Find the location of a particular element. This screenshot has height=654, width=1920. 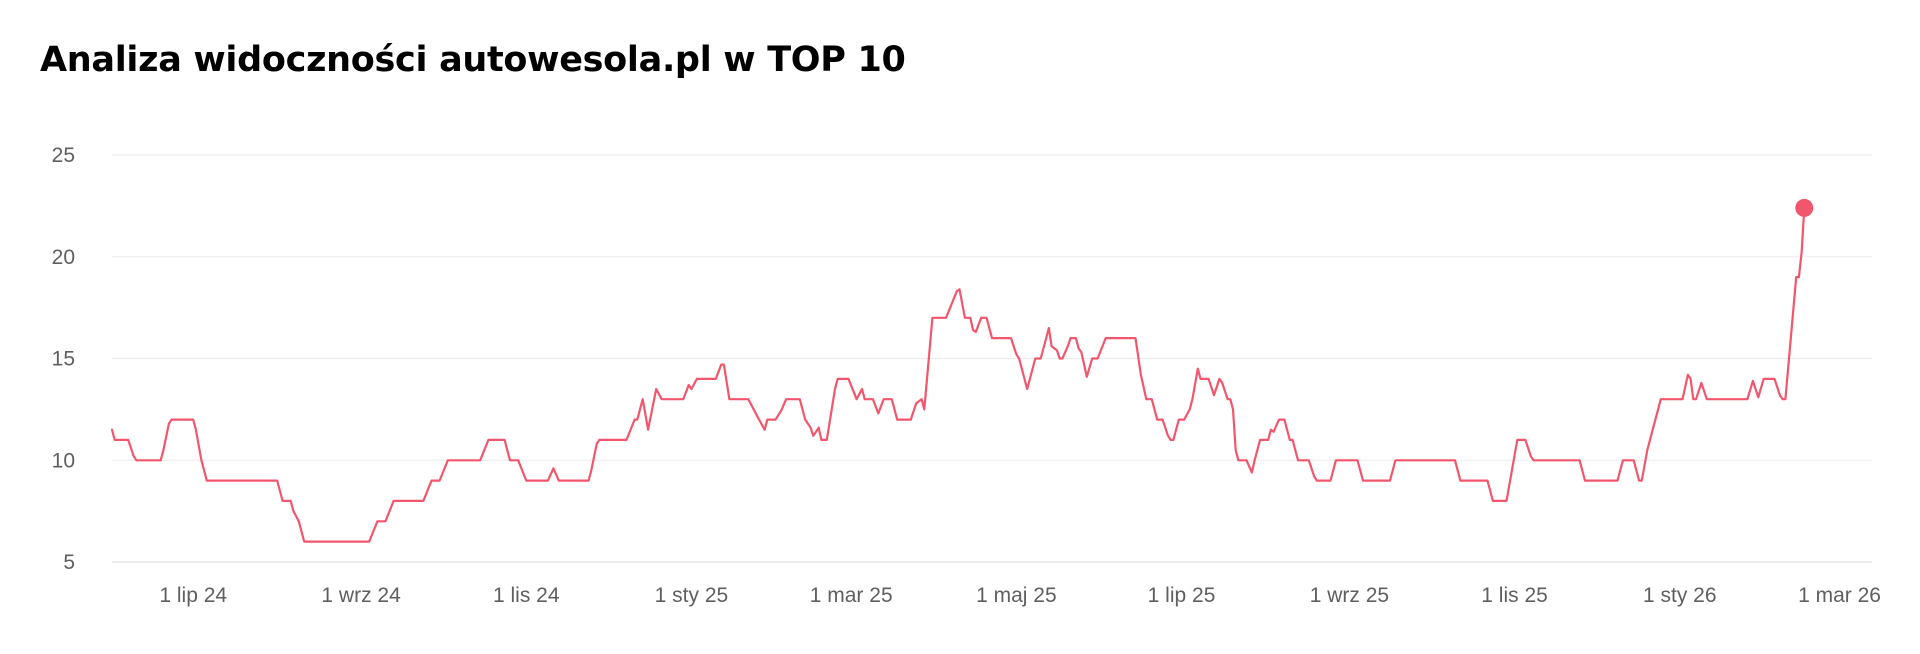

x-tick-label: 1 sty 25 is located at coordinates (692, 595).